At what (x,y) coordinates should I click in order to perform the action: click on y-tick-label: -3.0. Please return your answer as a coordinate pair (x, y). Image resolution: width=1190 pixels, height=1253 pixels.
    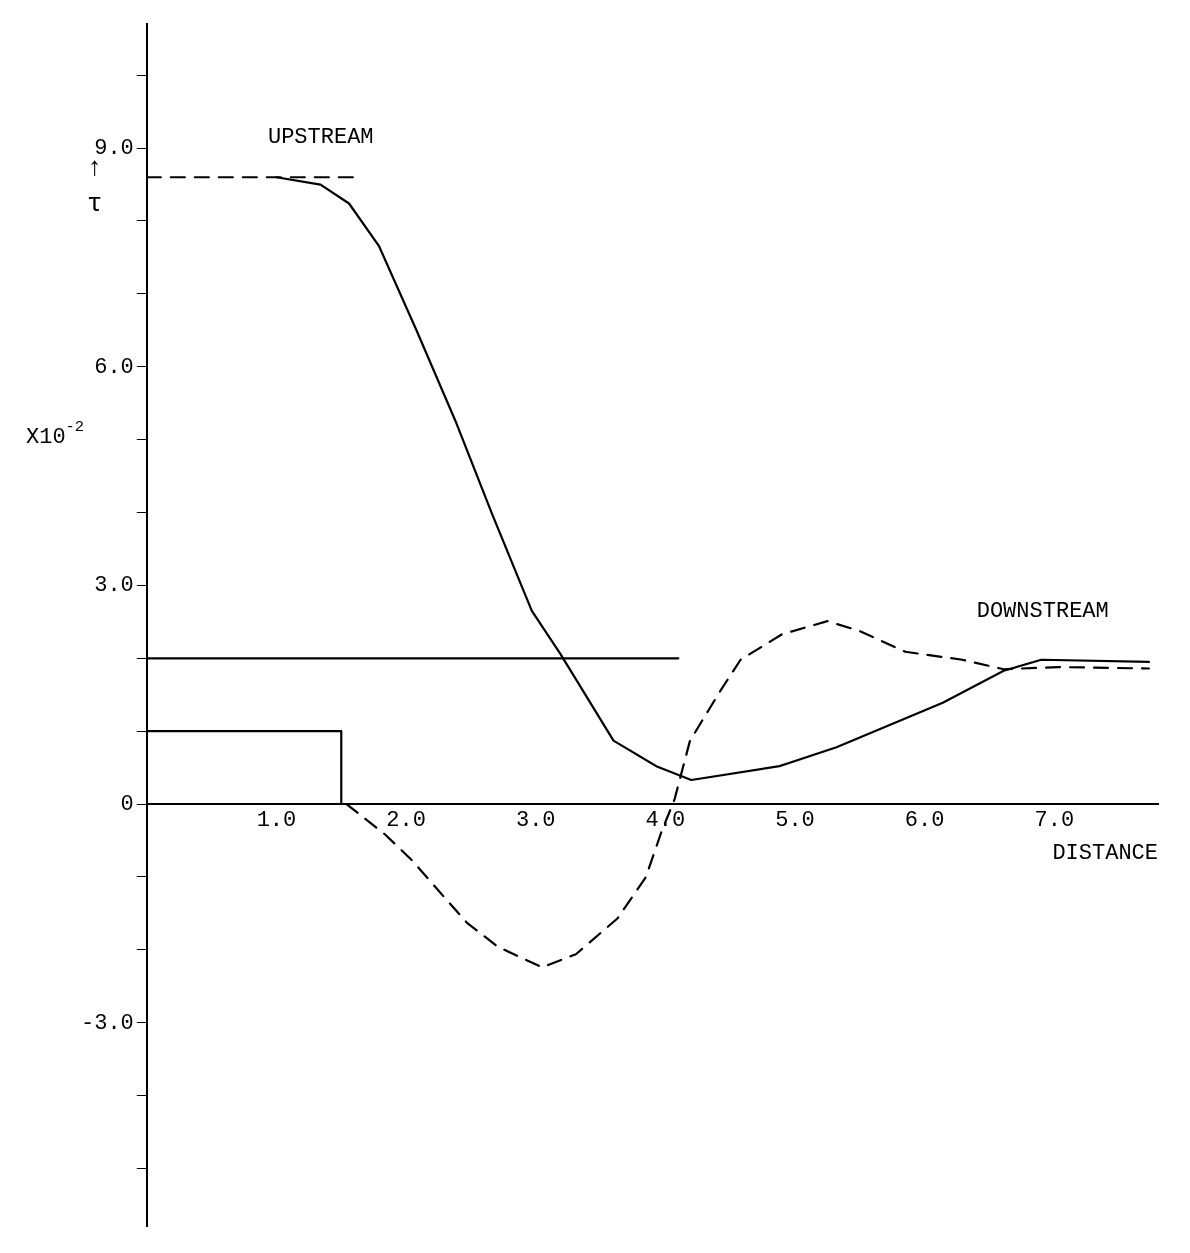
    Looking at the image, I should click on (107, 1023).